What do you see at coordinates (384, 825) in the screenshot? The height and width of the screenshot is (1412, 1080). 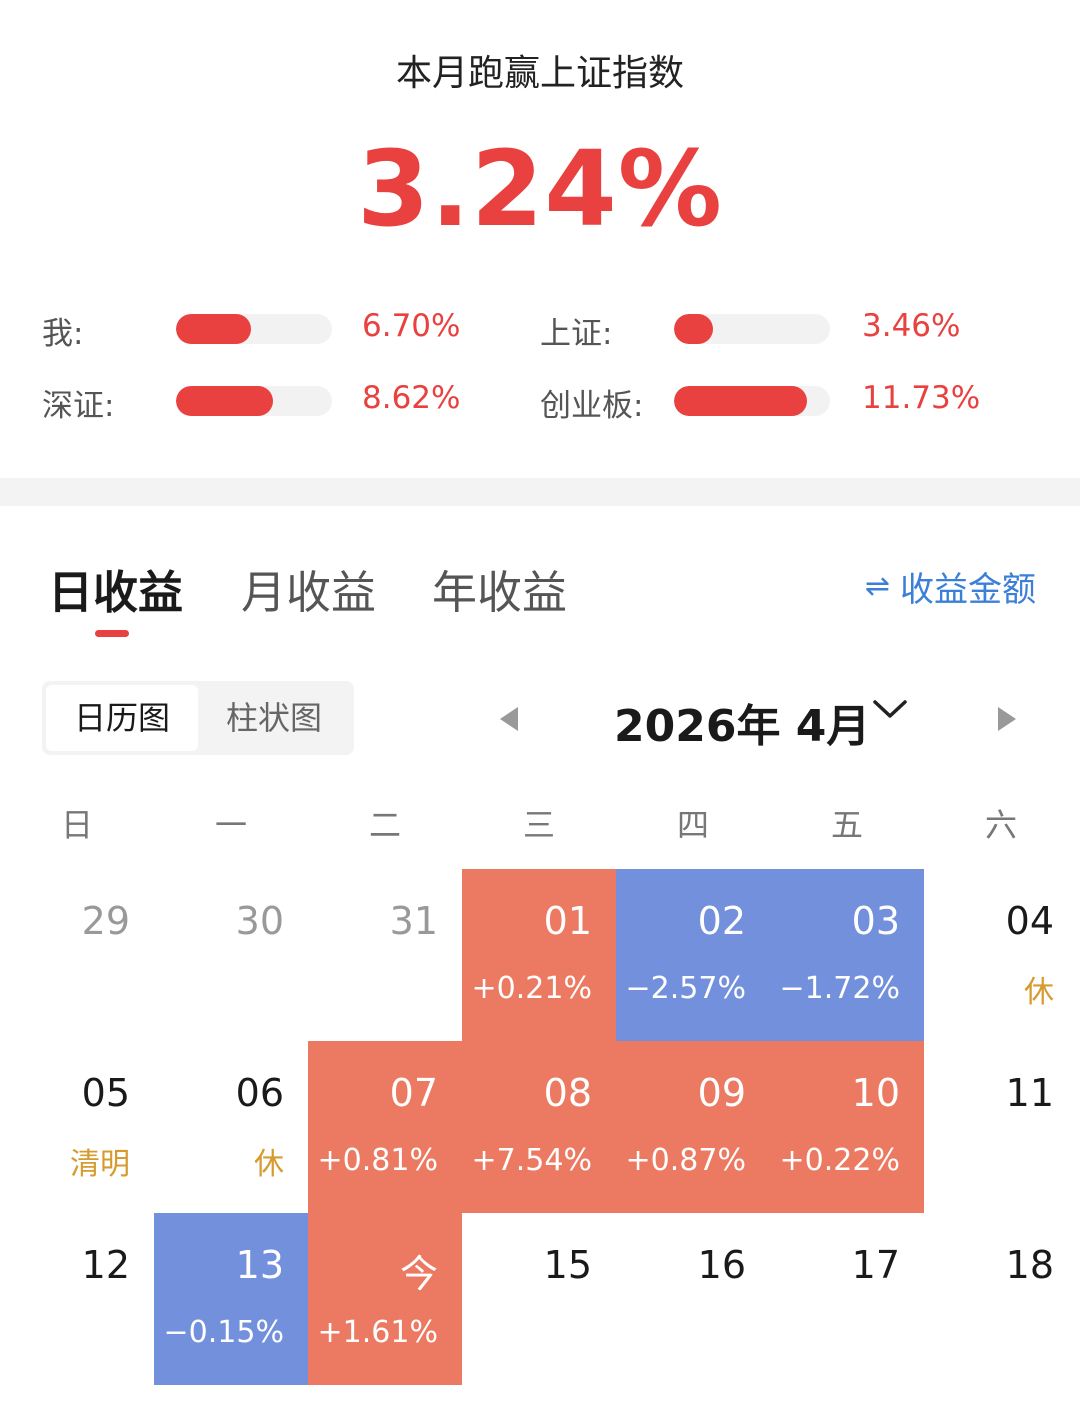 I see `weekday-label: 二` at bounding box center [384, 825].